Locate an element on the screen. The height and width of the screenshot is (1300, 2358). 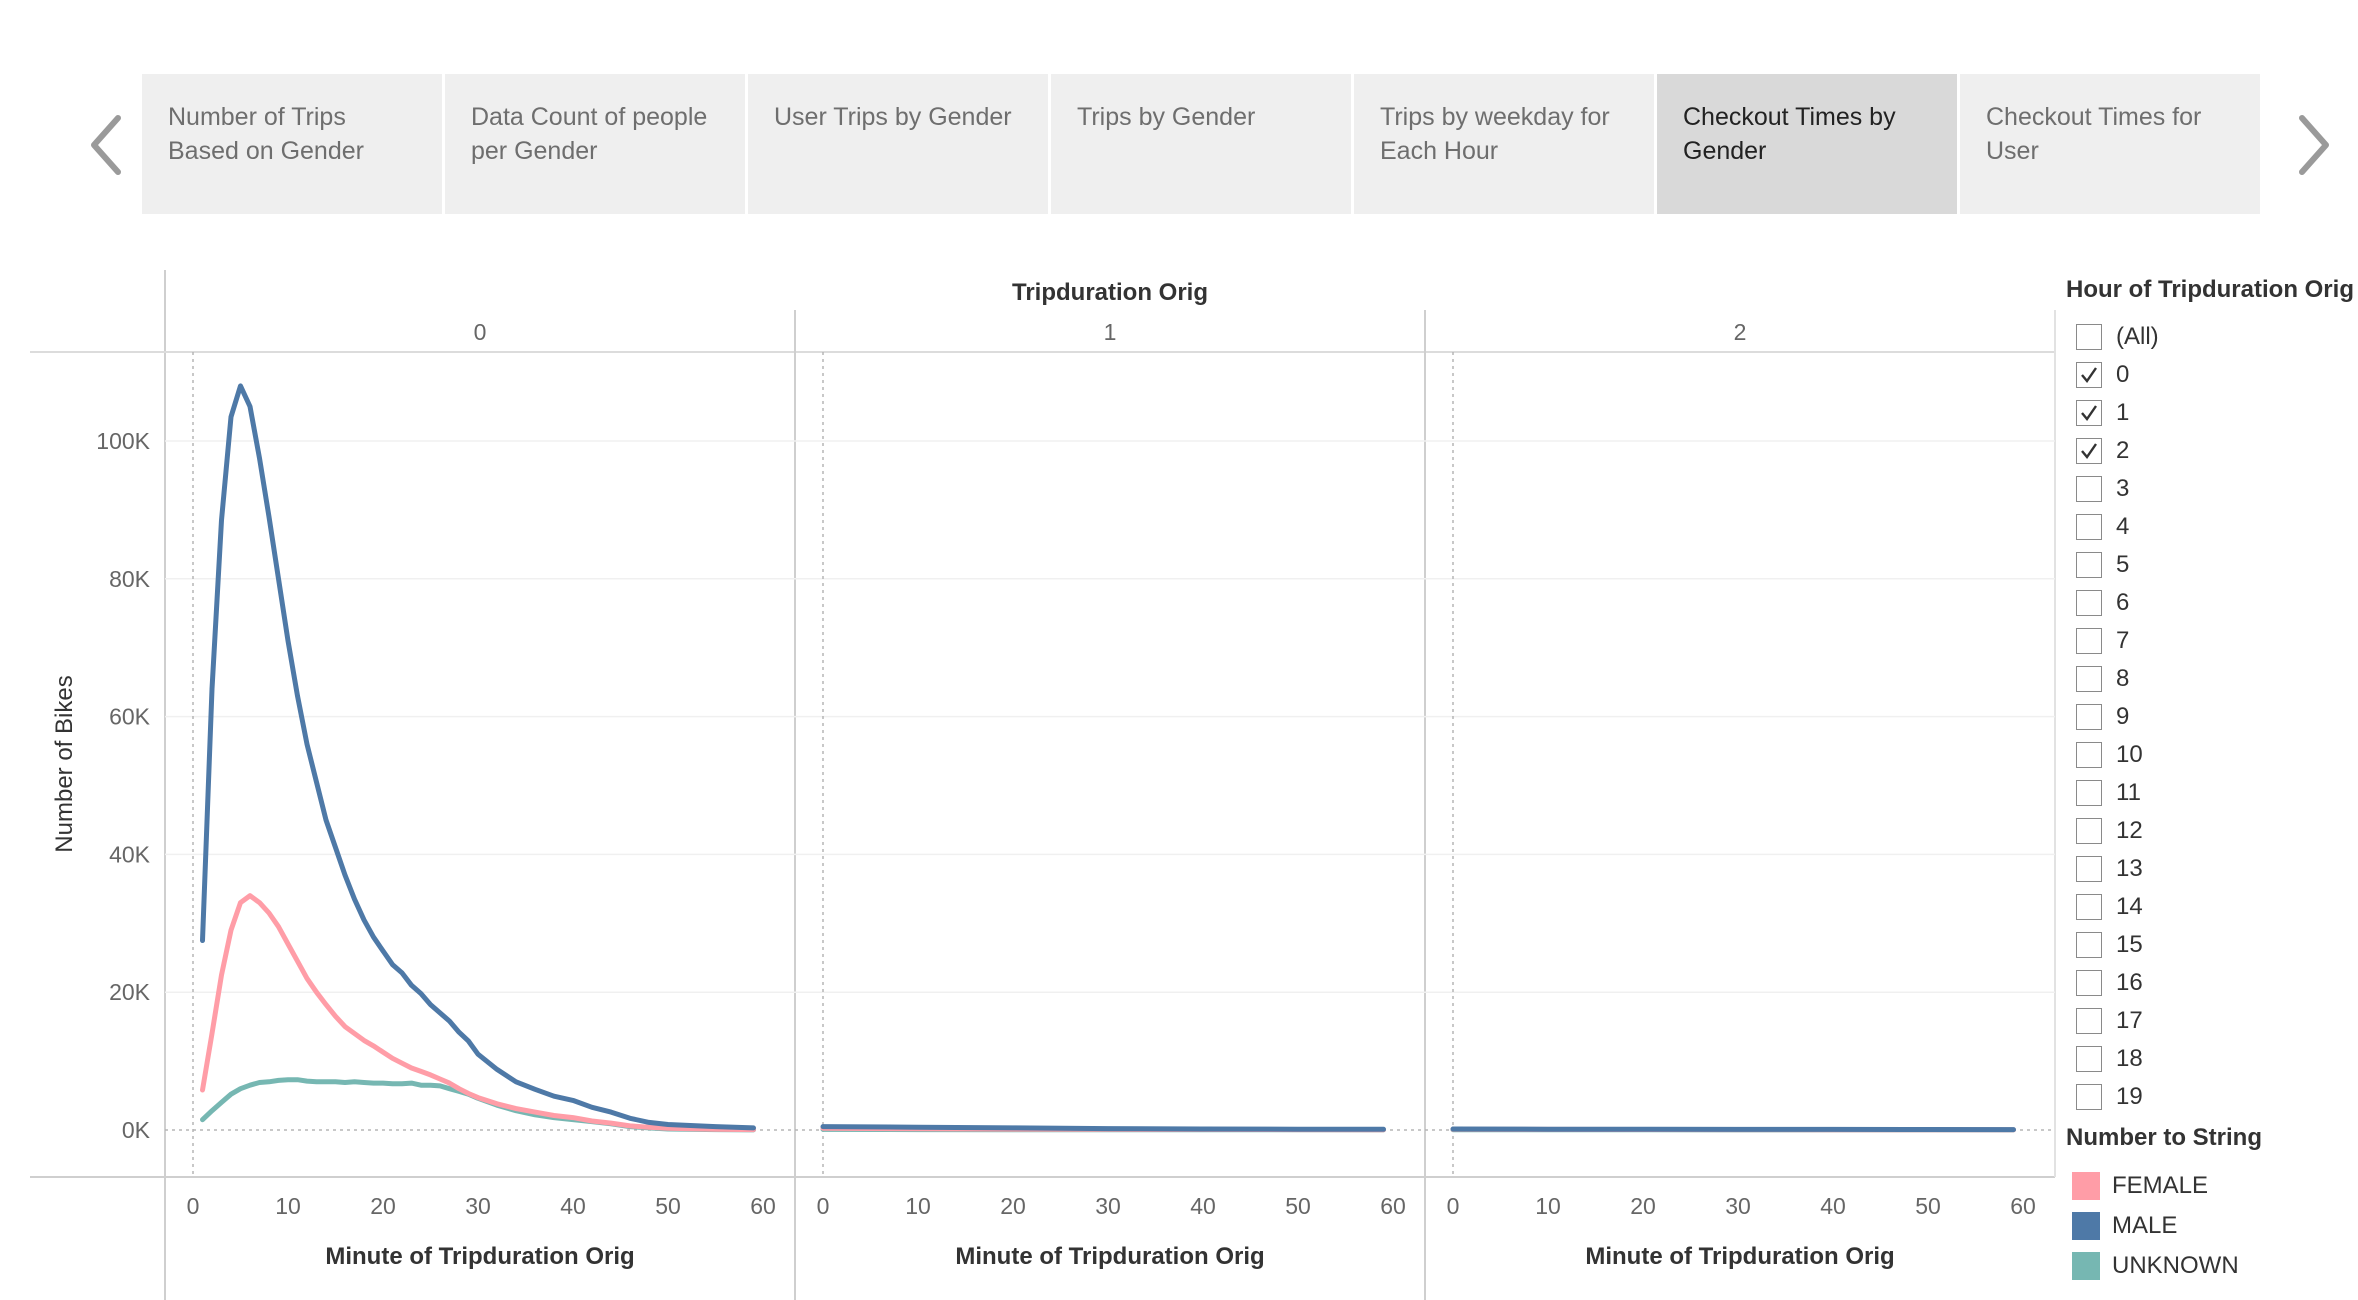
x-tick-label: 40 is located at coordinates (1203, 1206).